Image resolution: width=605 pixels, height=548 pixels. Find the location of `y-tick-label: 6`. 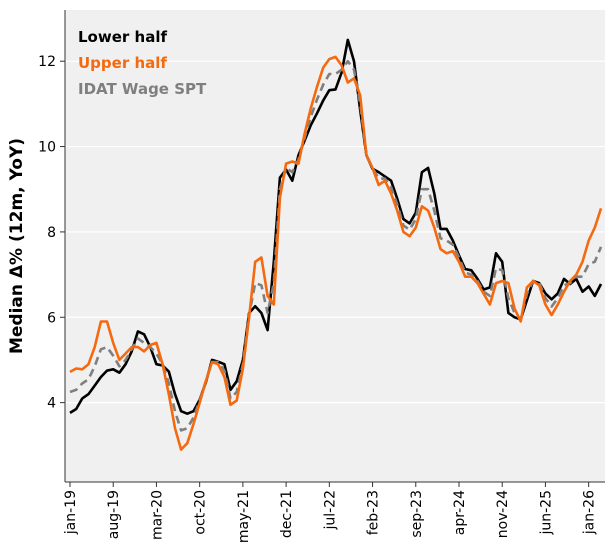

y-tick-label: 6 is located at coordinates (51, 318).